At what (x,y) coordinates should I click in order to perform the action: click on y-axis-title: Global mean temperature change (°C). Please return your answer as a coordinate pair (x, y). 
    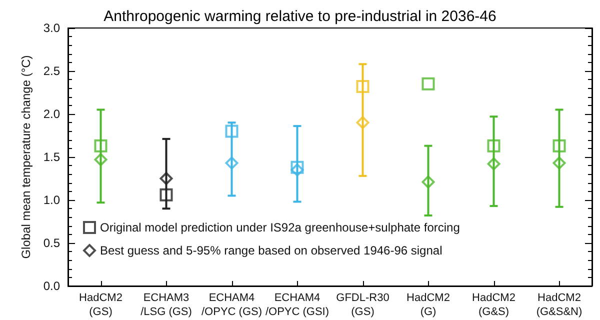
    Looking at the image, I should click on (26, 157).